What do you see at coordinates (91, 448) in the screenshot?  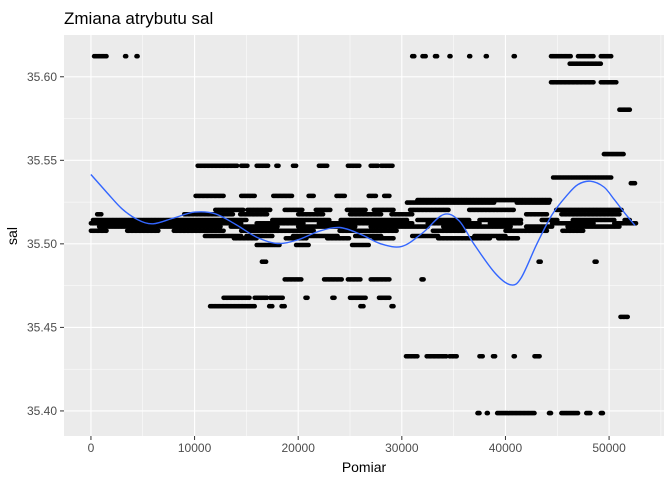 I see `x-tick-label: 0` at bounding box center [91, 448].